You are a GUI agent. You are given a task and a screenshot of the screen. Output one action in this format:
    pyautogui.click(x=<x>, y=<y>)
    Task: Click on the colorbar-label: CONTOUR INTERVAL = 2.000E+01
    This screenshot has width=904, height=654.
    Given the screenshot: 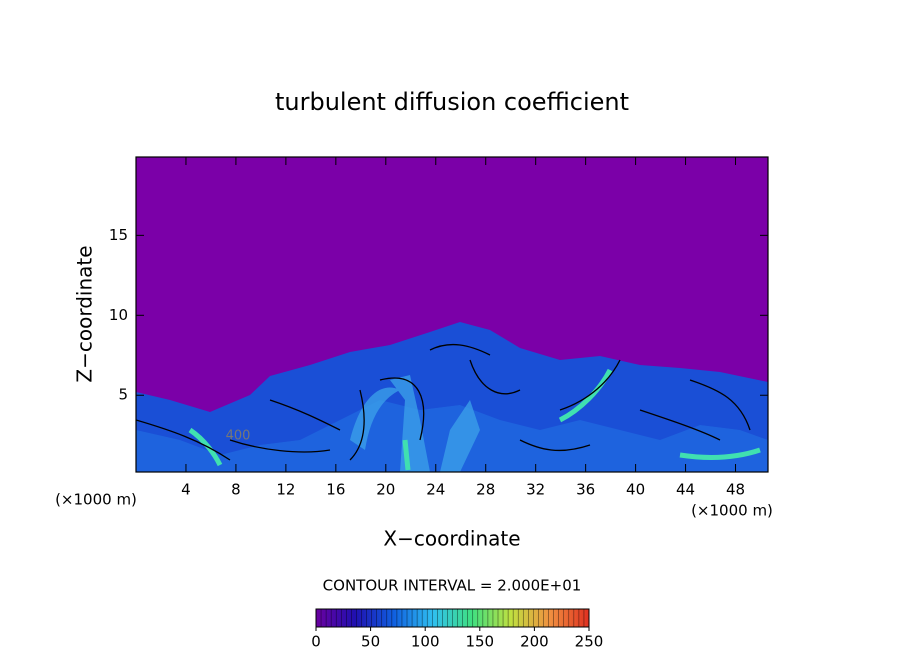 What is the action you would take?
    pyautogui.click(x=452, y=586)
    